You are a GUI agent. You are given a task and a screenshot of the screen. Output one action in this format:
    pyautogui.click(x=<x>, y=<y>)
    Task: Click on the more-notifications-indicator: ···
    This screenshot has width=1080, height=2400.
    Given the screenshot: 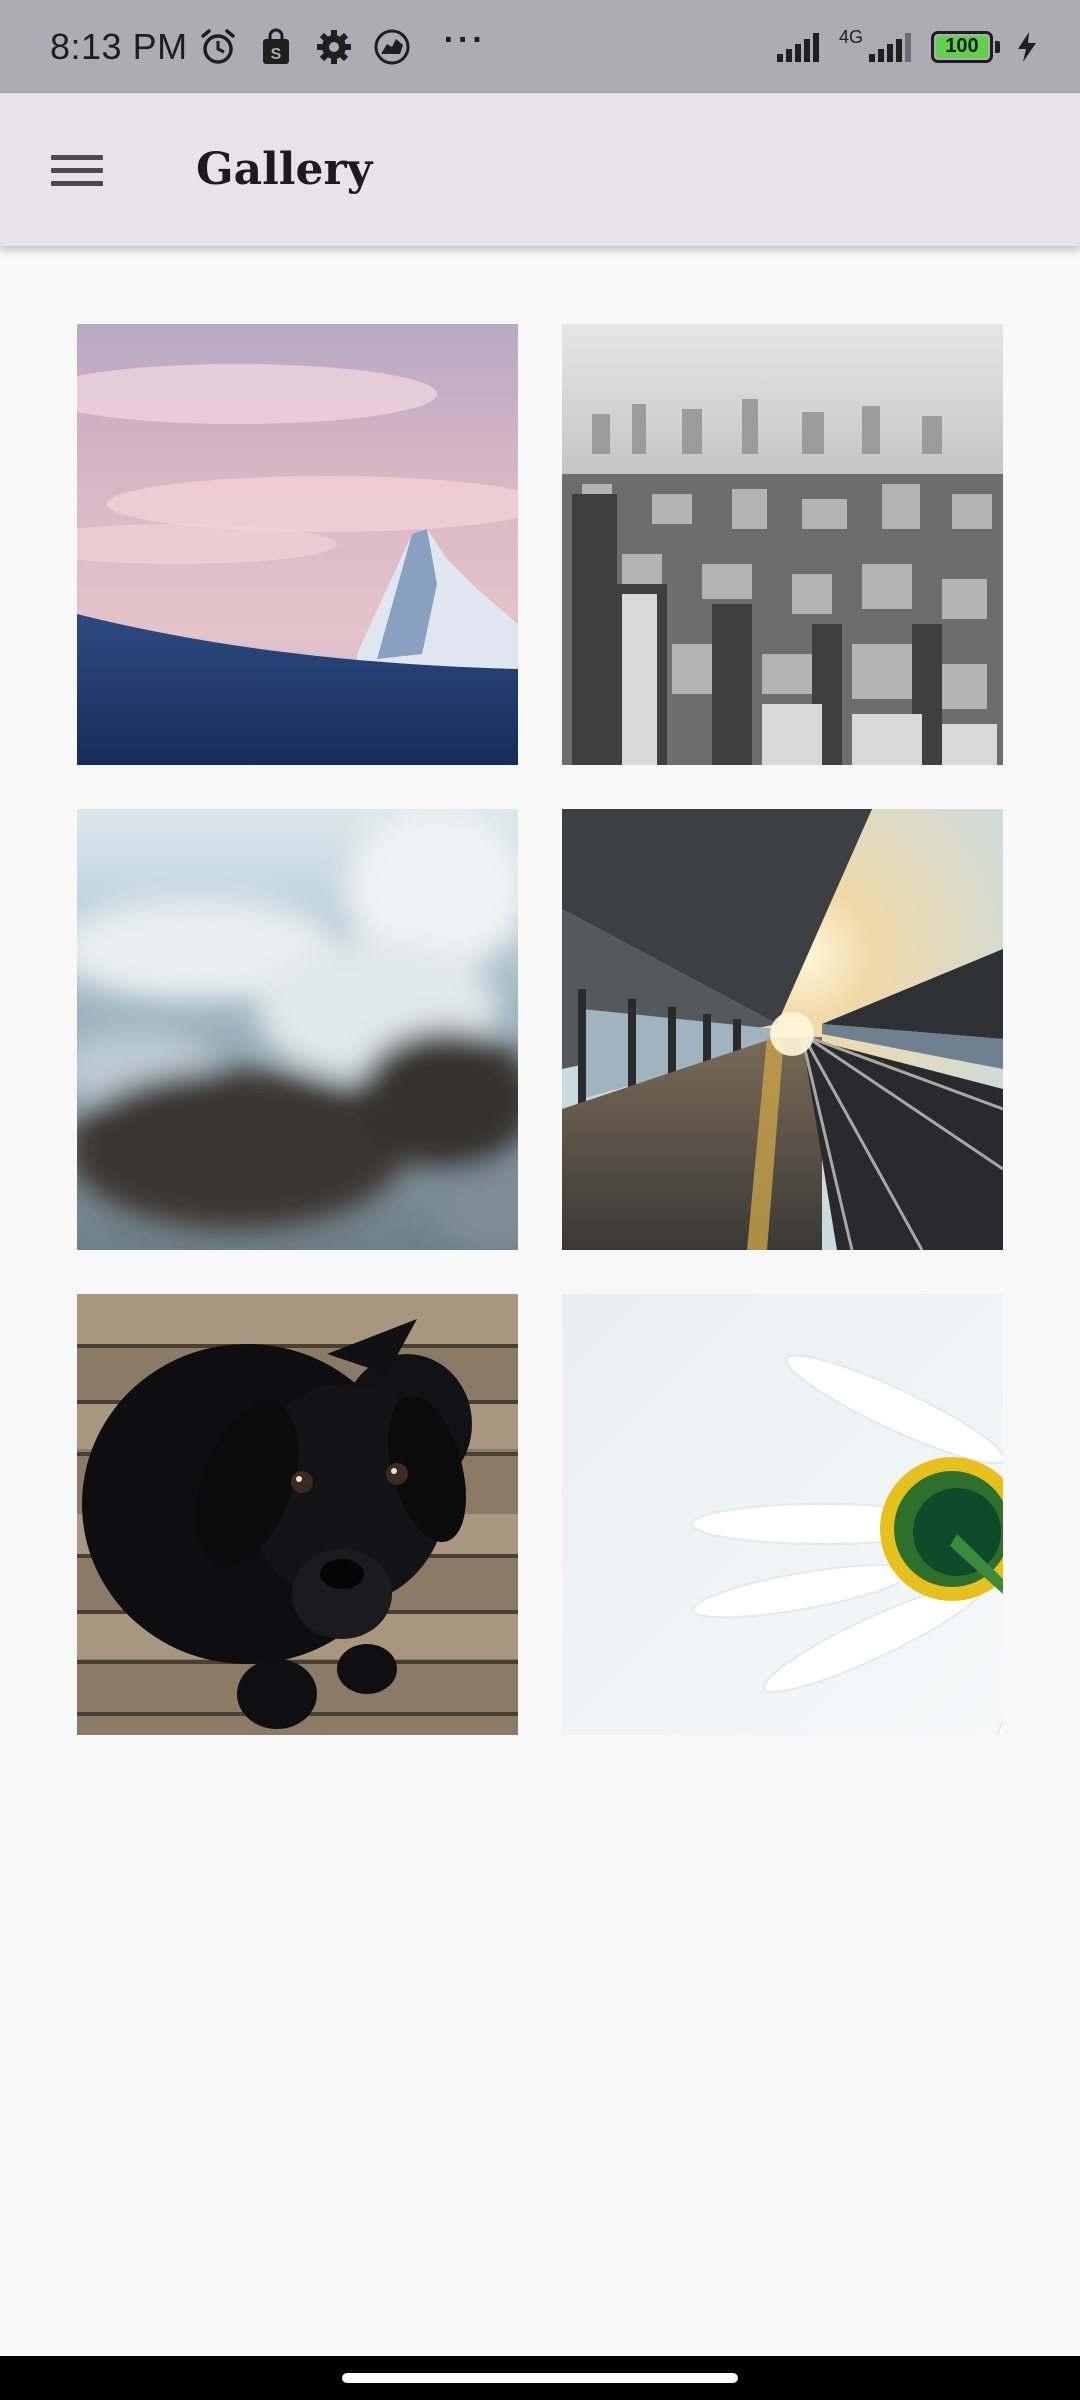 What is the action you would take?
    pyautogui.click(x=465, y=40)
    